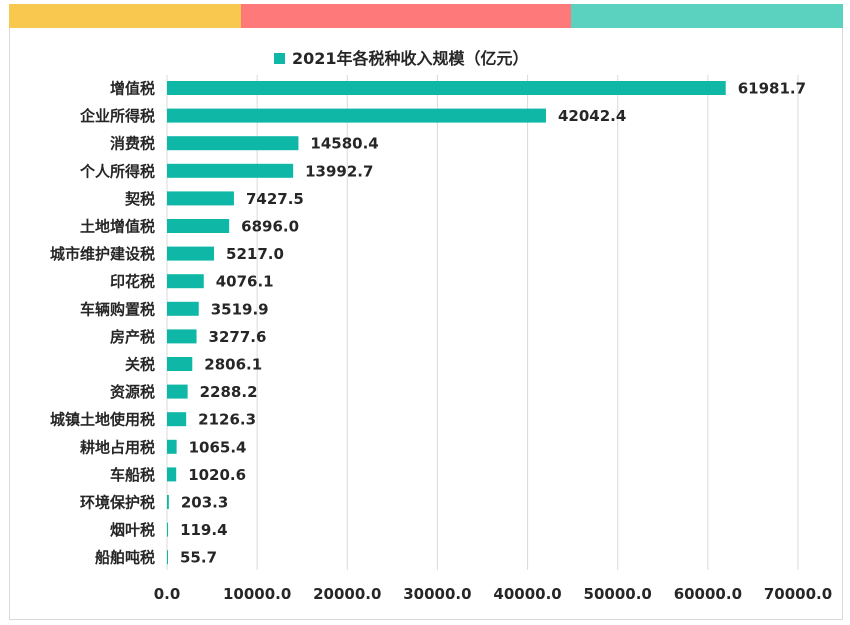 This screenshot has width=850, height=625. What do you see at coordinates (227, 420) in the screenshot?
I see `value-label: 2126.3` at bounding box center [227, 420].